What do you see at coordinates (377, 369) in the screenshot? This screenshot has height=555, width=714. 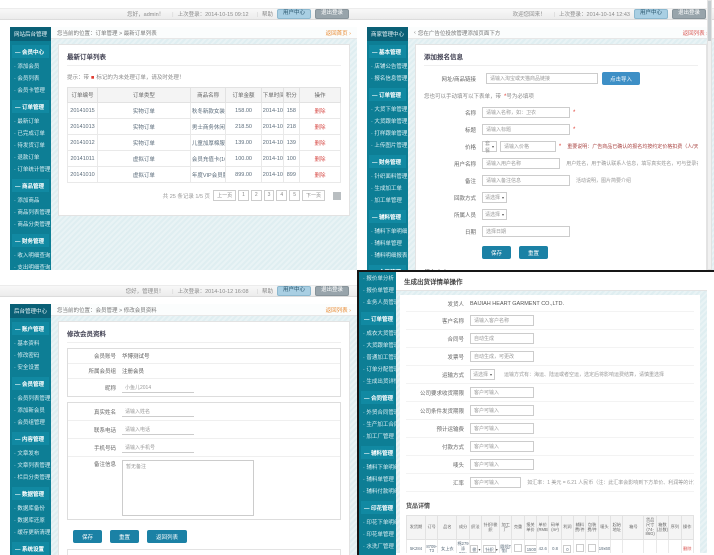 I see `sidebar-item: 订单分配管理` at bounding box center [377, 369].